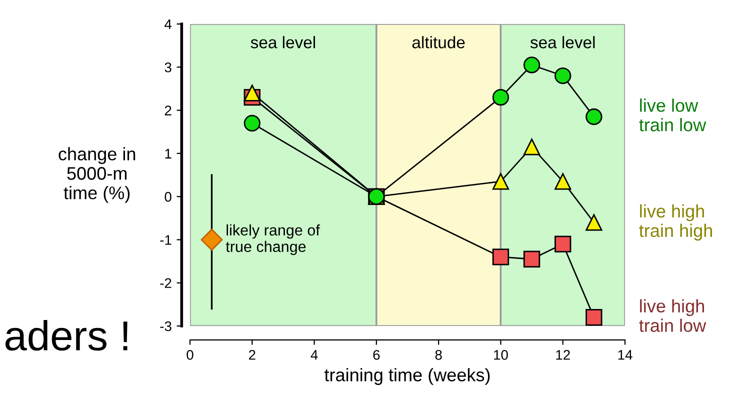  Describe the element at coordinates (672, 315) in the screenshot. I see `text: live high train low` at that location.